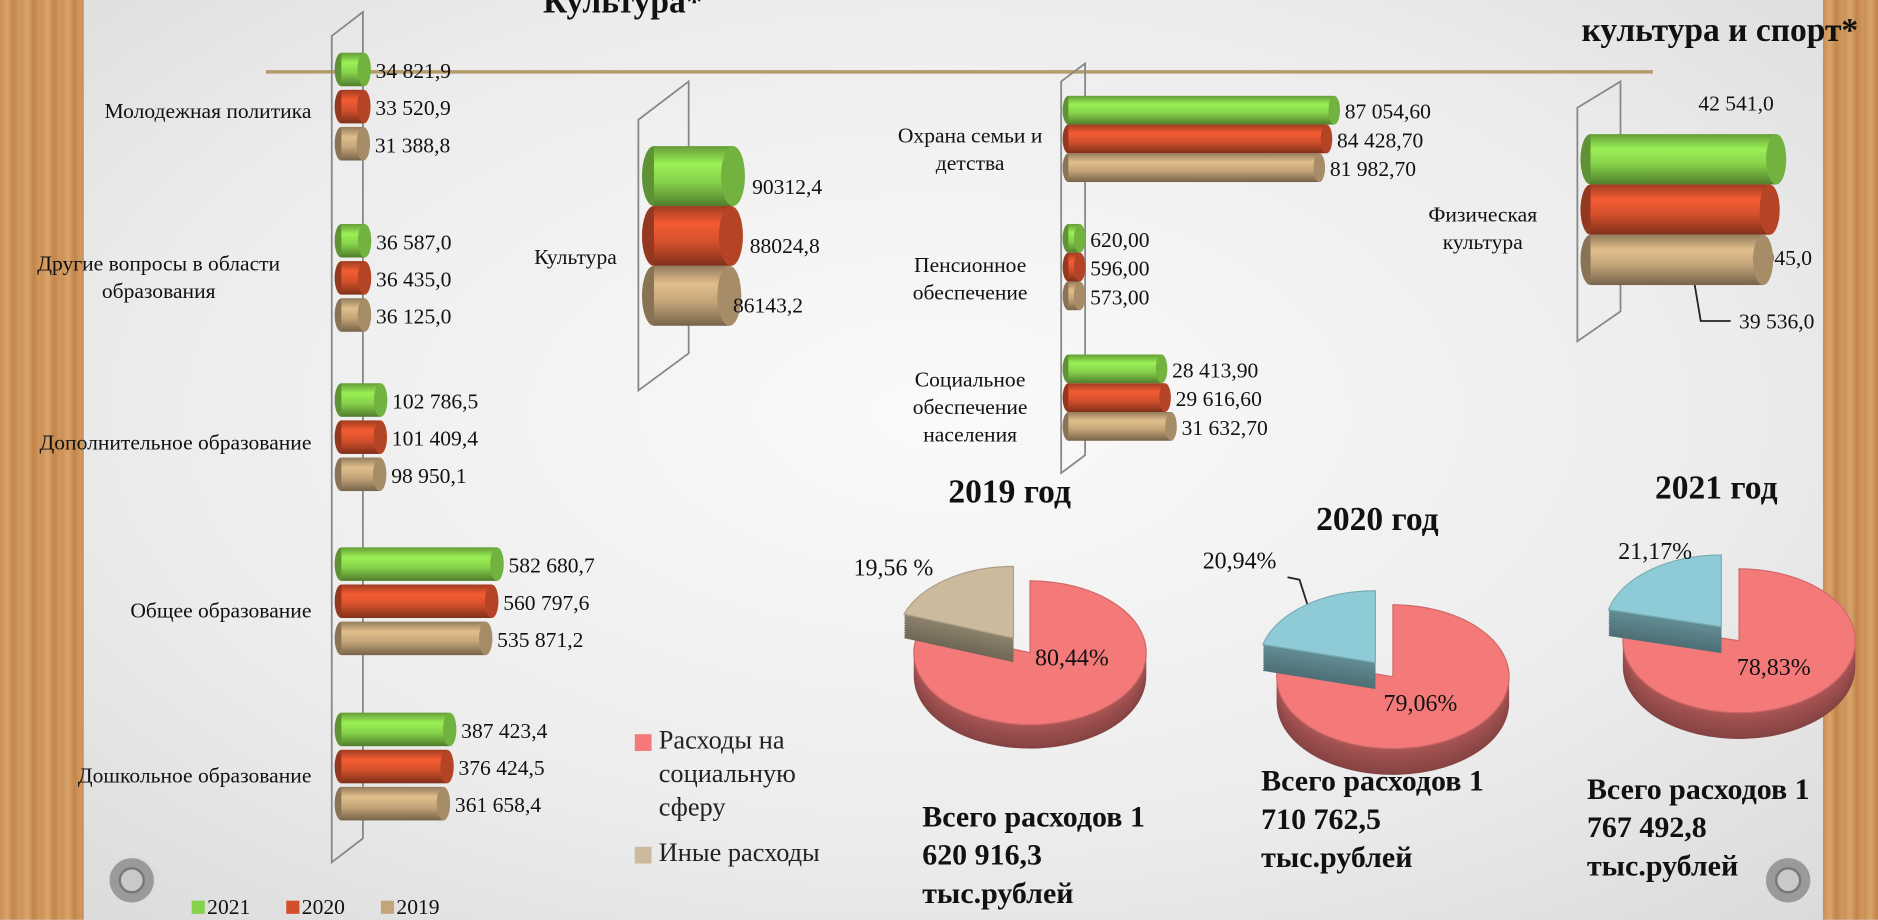  What do you see at coordinates (1009, 491) in the screenshot?
I see `chart-title: 2019 год` at bounding box center [1009, 491].